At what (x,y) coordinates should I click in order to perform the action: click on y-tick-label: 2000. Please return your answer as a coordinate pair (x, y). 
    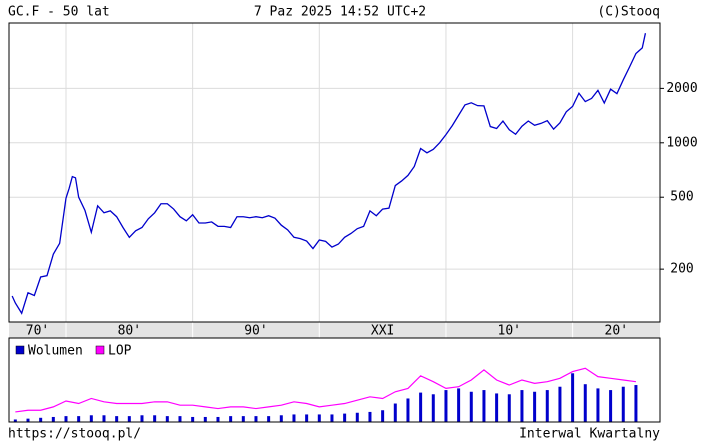
    Looking at the image, I should click on (681, 88).